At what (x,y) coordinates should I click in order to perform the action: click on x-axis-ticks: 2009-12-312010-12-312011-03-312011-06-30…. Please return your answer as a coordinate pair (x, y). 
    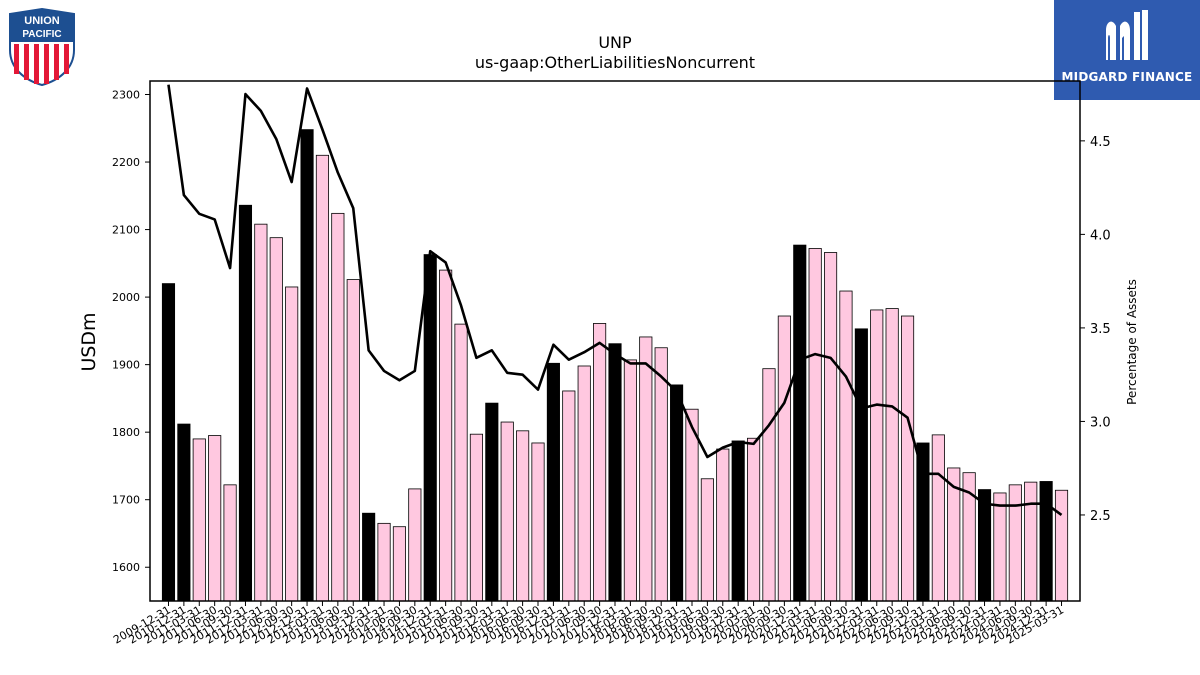
    Looking at the image, I should click on (588, 624).